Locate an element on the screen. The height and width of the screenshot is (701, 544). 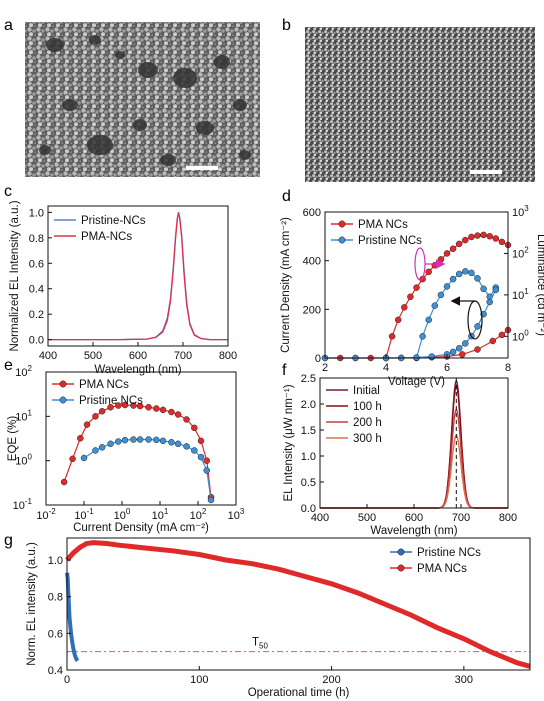
y-tick-label-e: 10¹ is located at coordinates (23, 415).